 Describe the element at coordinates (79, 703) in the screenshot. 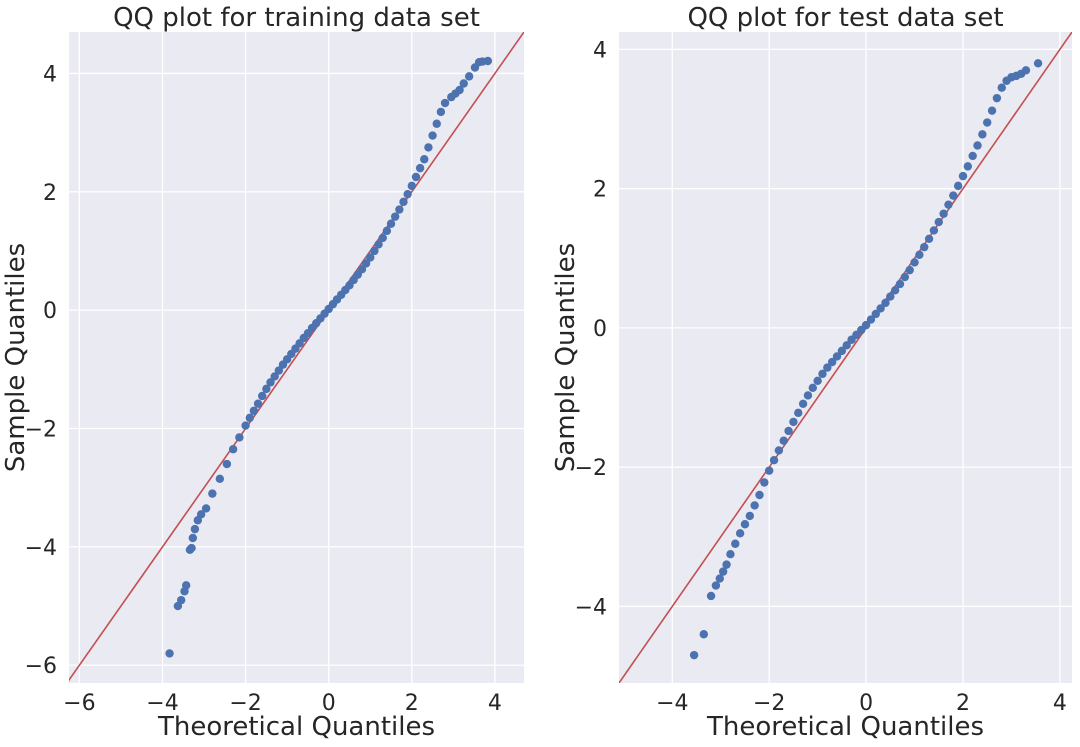

I see `x-tick-label: −6` at that location.